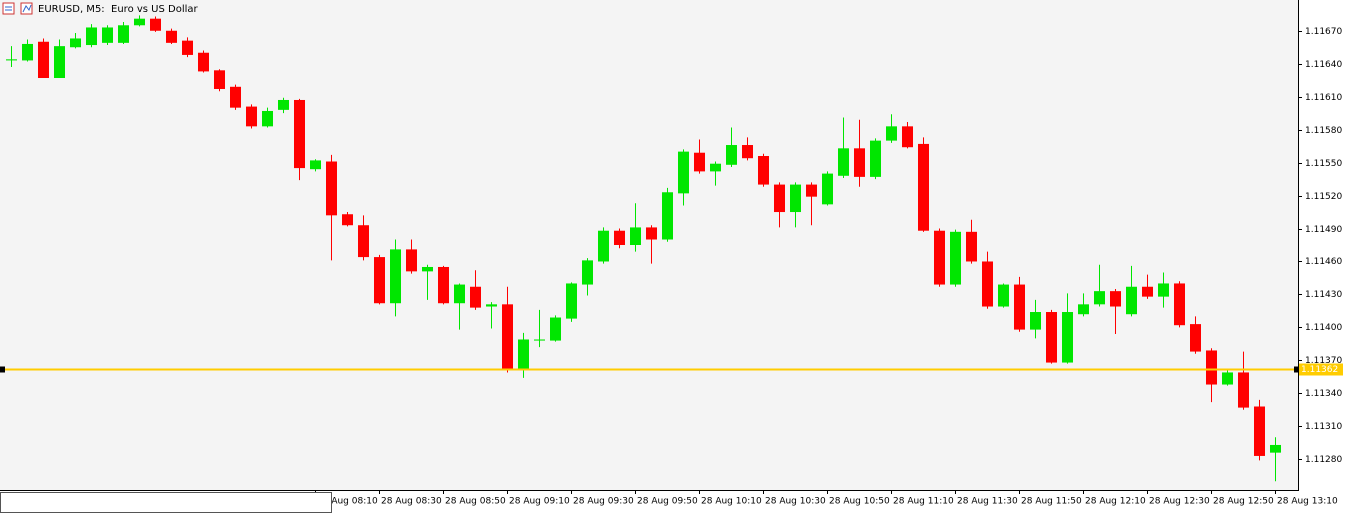 The height and width of the screenshot is (515, 1356). What do you see at coordinates (1323, 131) in the screenshot?
I see `y-tick-label: 1.11580` at bounding box center [1323, 131].